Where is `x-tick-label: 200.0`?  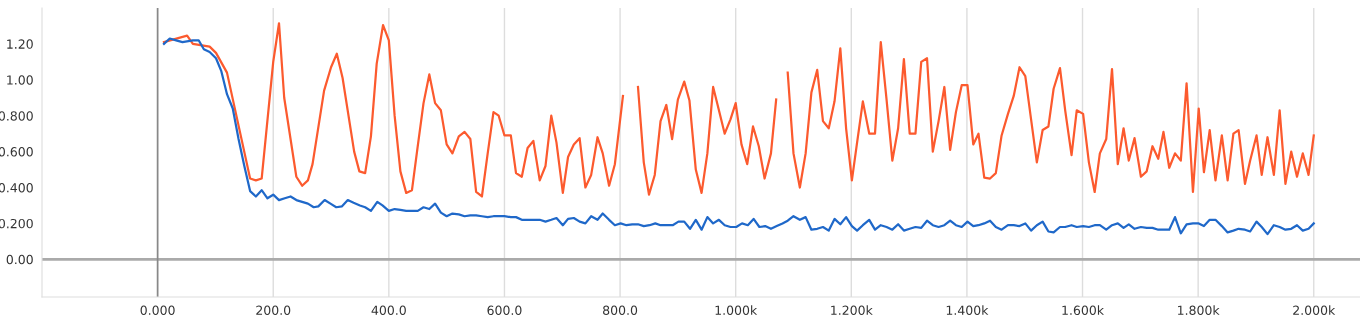 x-tick-label: 200.0 is located at coordinates (273, 310).